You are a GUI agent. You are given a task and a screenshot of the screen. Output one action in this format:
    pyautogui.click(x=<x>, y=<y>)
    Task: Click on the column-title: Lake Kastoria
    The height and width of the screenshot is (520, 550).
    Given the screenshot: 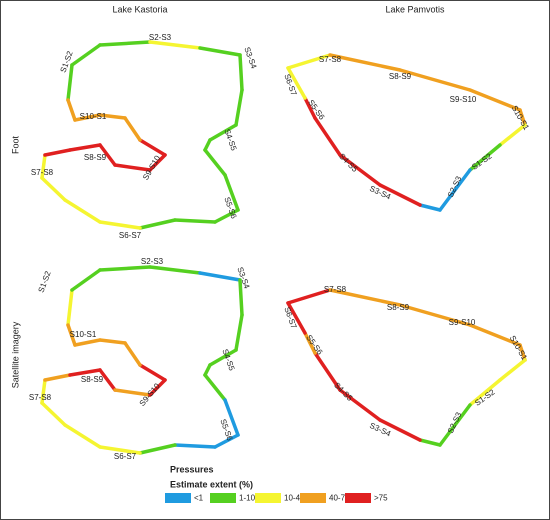 What is the action you would take?
    pyautogui.click(x=139, y=9)
    